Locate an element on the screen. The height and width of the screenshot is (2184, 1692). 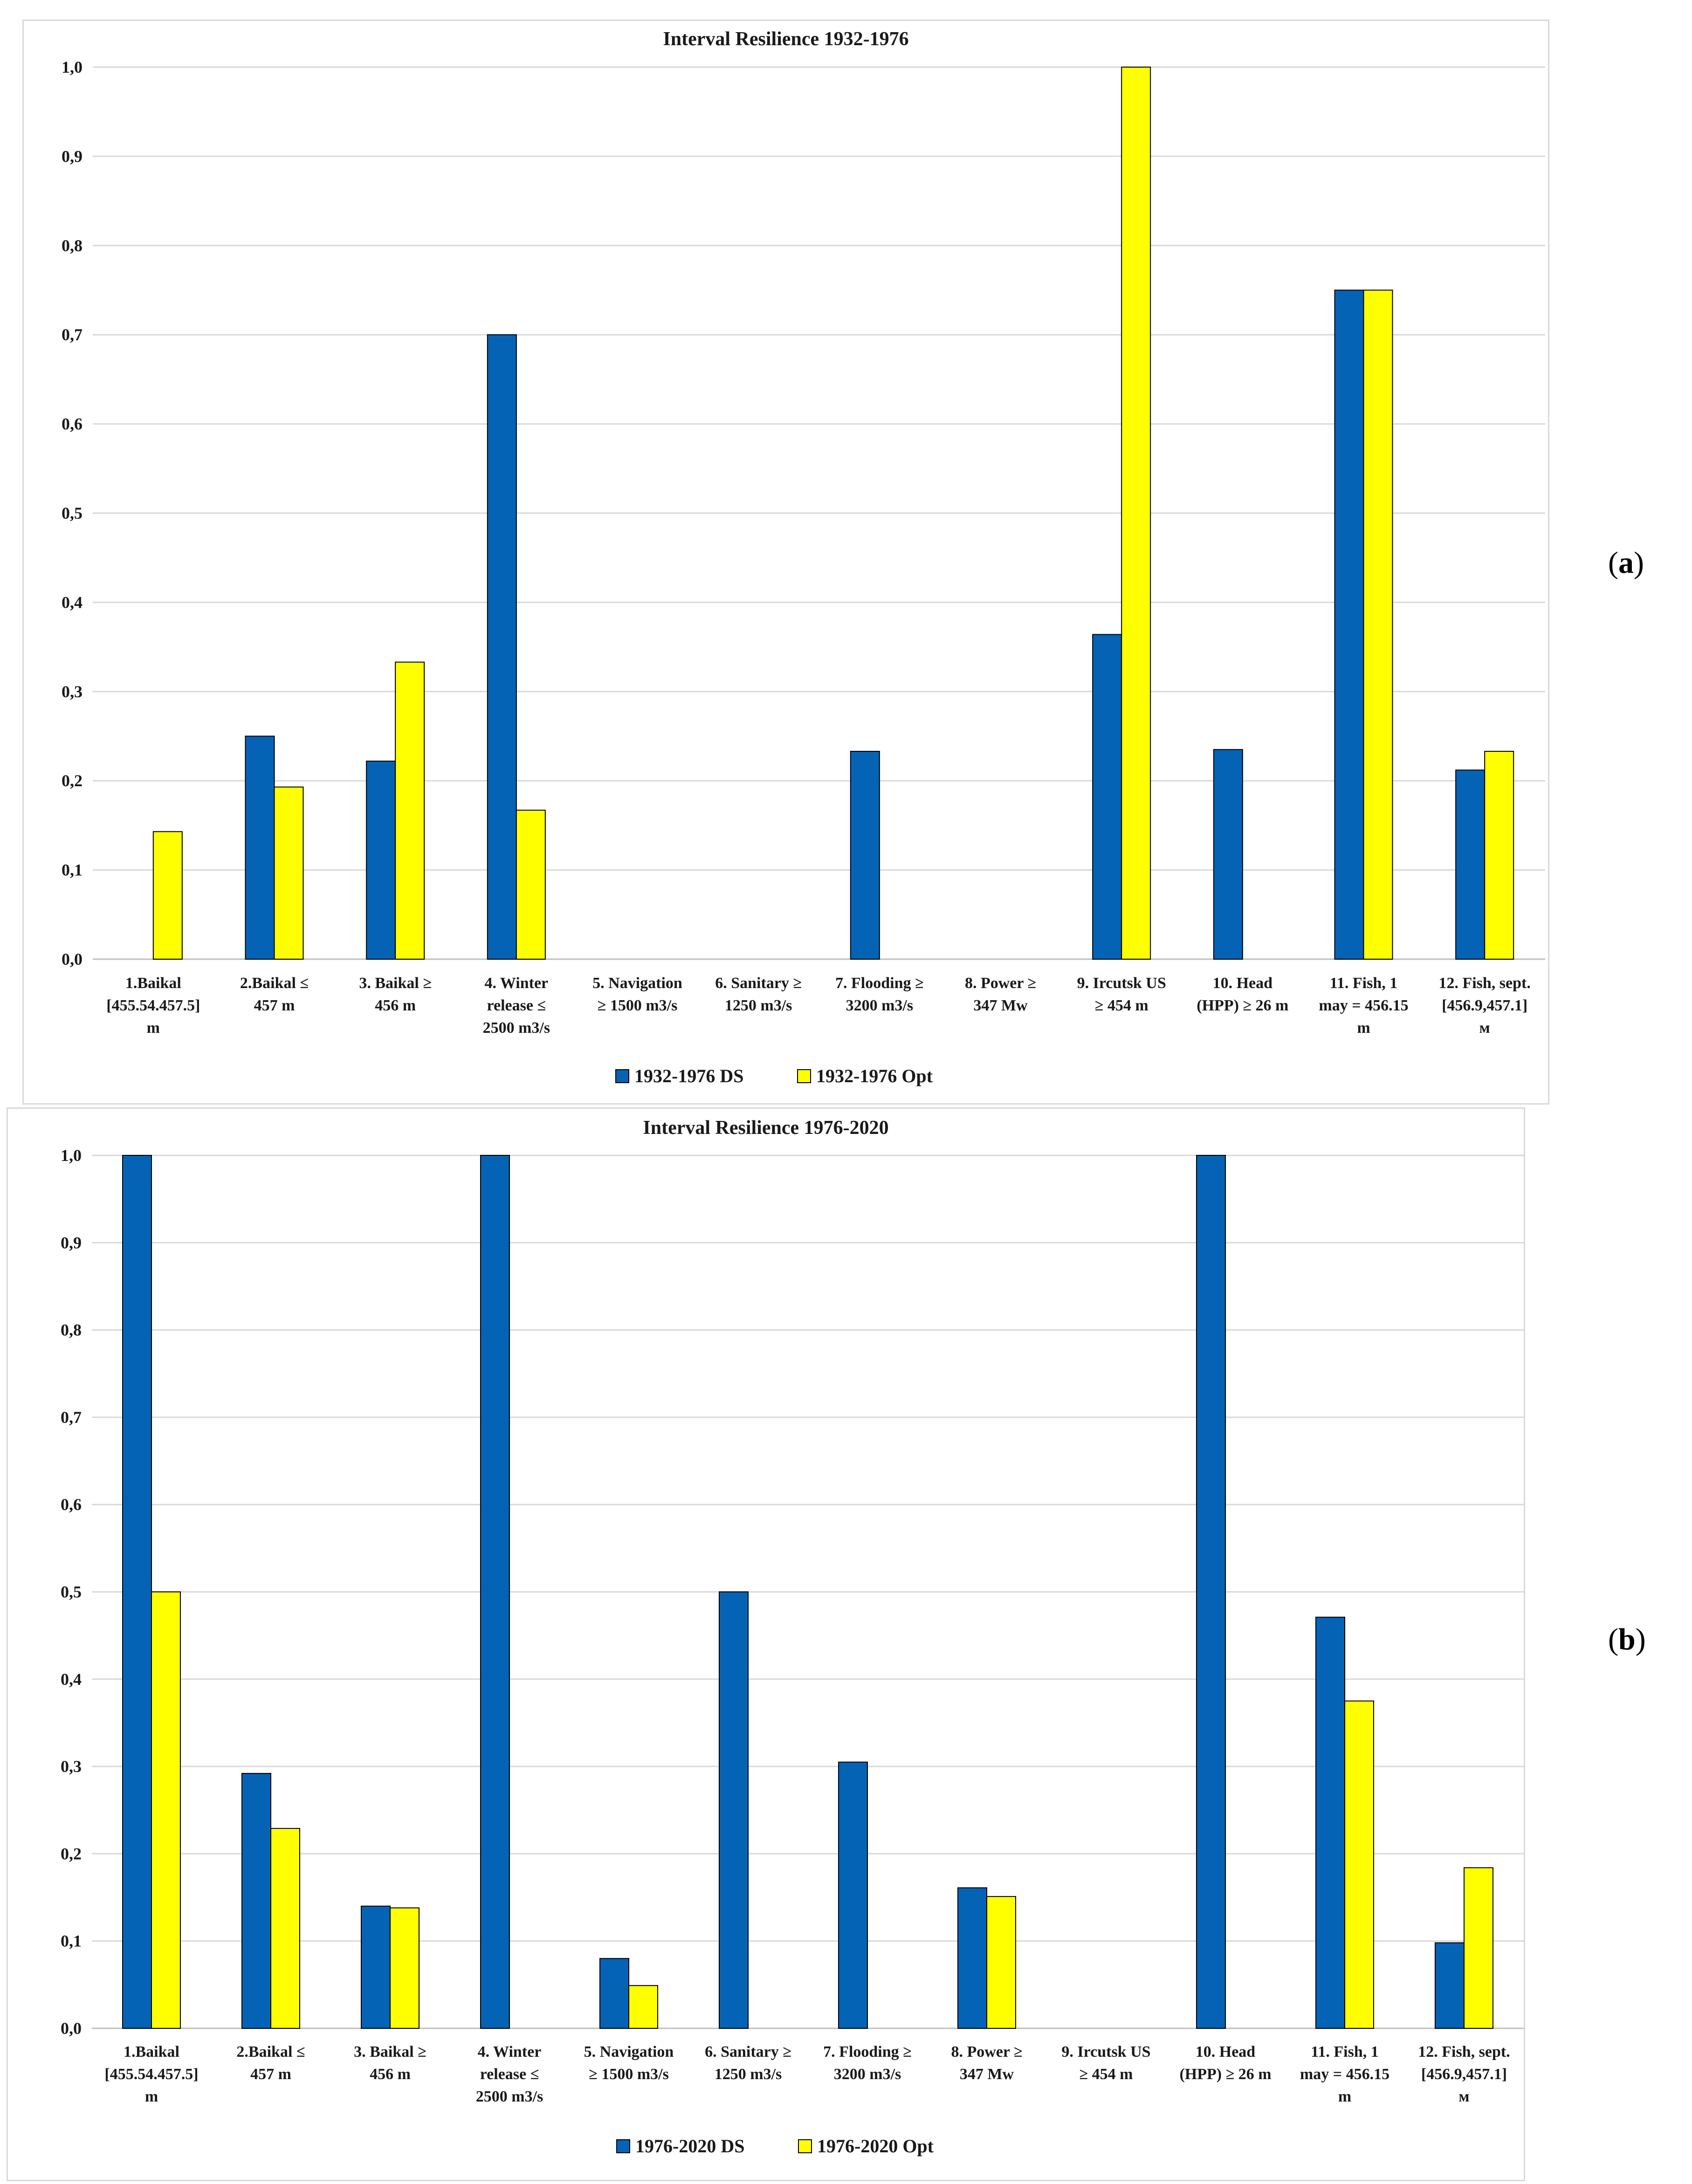
legend-label: 1976-2020 Opt is located at coordinates (876, 2146).